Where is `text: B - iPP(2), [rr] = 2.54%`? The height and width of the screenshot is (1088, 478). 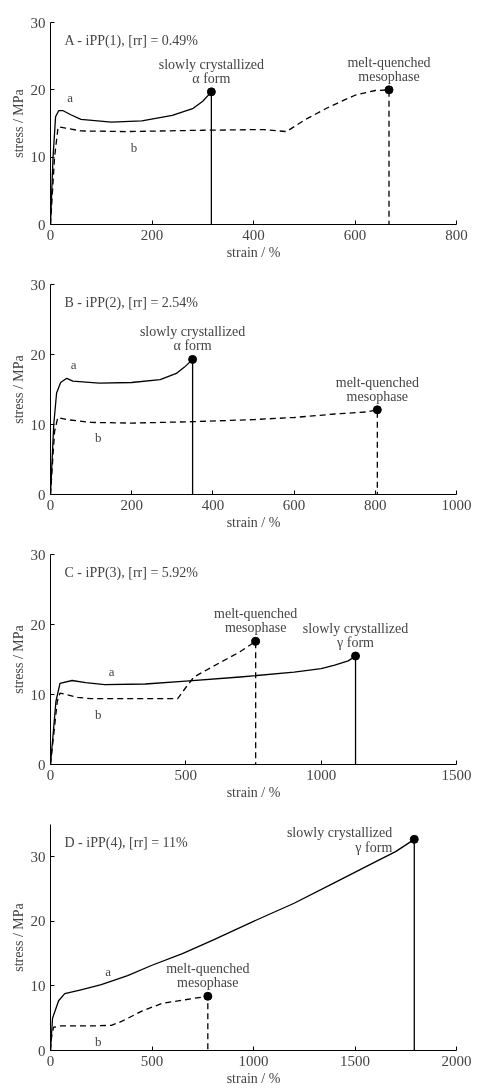 text: B - iPP(2), [rr] = 2.54% is located at coordinates (131, 302).